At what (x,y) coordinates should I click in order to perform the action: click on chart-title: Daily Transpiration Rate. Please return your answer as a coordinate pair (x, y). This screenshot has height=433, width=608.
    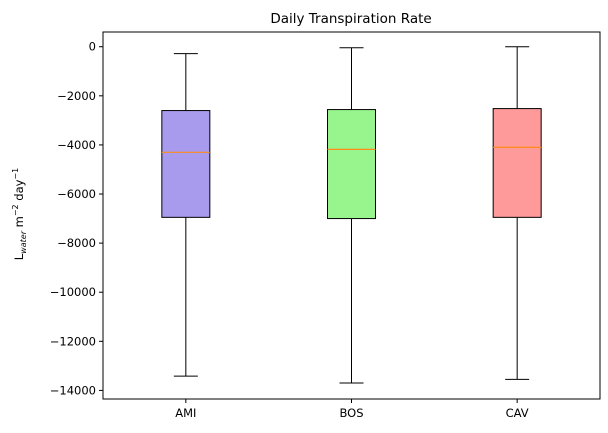
    Looking at the image, I should click on (350, 19).